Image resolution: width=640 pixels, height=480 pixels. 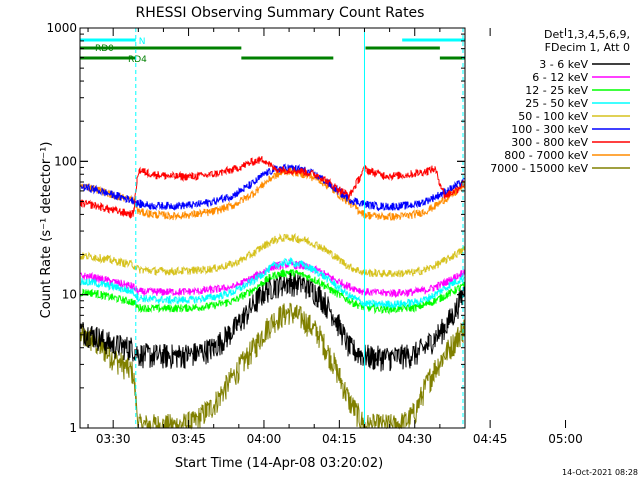 I want to click on x-tick-label: 03:30, so click(x=113, y=439).